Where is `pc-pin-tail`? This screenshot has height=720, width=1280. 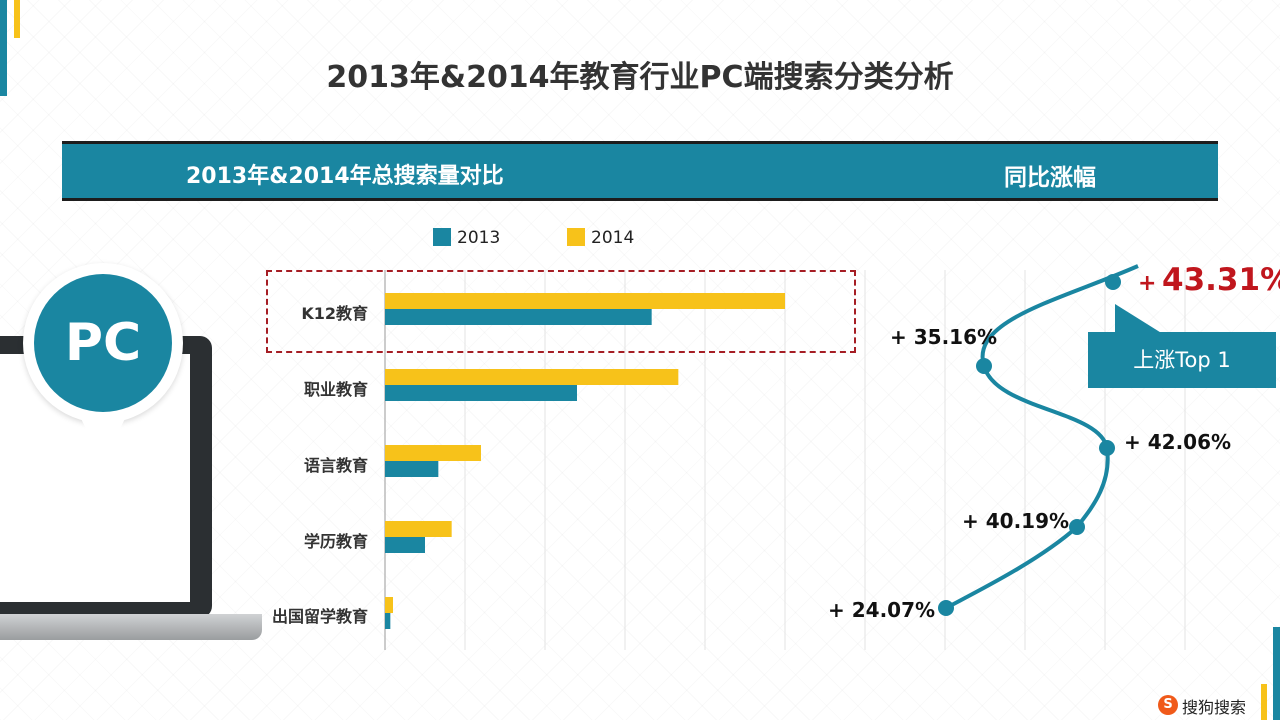 pc-pin-tail is located at coordinates (103, 433).